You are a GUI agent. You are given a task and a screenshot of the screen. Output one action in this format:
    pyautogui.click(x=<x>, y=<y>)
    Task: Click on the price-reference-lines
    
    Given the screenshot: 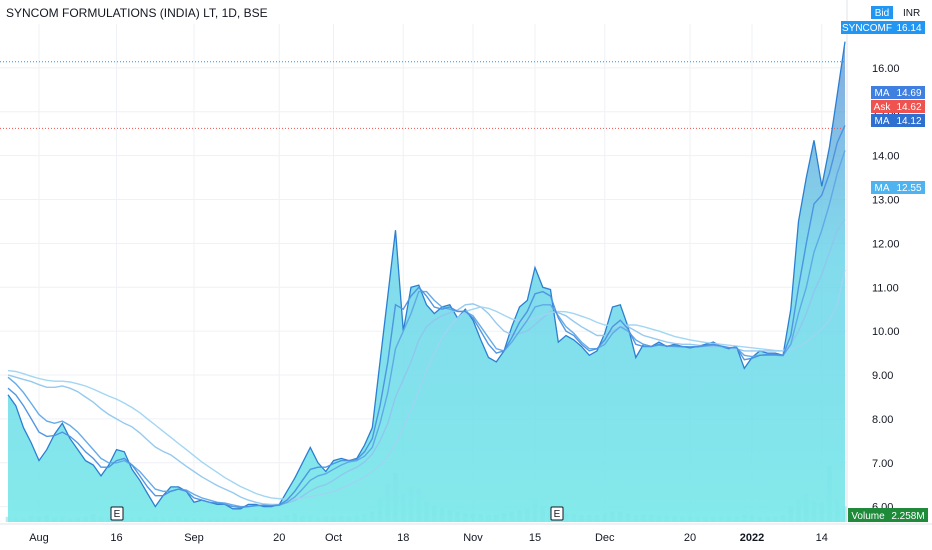 What is the action you would take?
    pyautogui.click(x=423, y=95)
    